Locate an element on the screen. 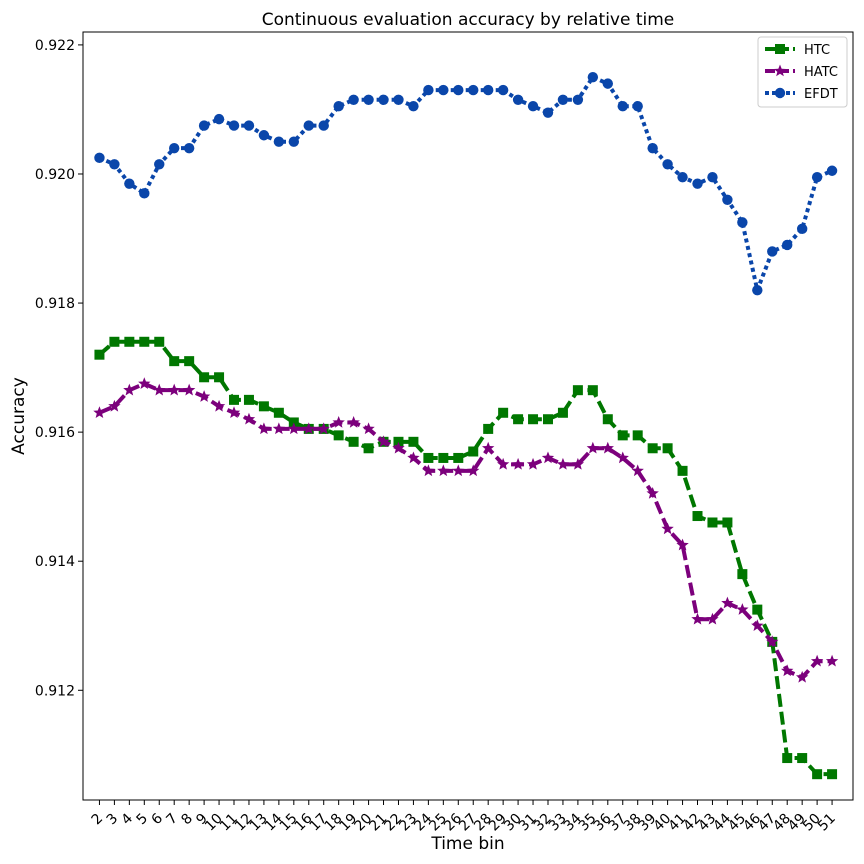  legend-entry-hatc: HATC is located at coordinates (801, 72).